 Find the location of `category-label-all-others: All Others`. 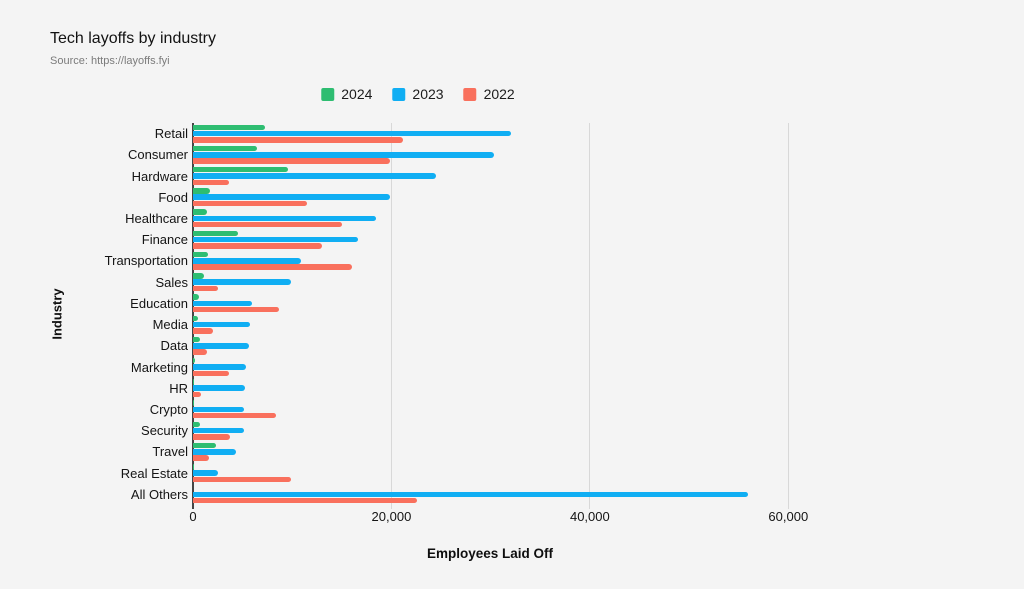

category-label-all-others: All Others is located at coordinates (159, 494).